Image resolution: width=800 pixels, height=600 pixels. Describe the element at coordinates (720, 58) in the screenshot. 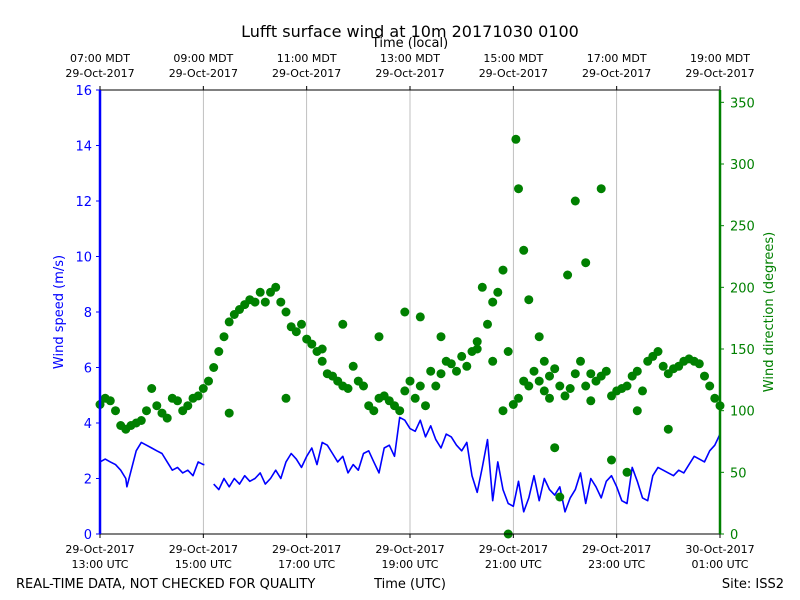

I see `top-tick-time: 19:00 MDT` at that location.